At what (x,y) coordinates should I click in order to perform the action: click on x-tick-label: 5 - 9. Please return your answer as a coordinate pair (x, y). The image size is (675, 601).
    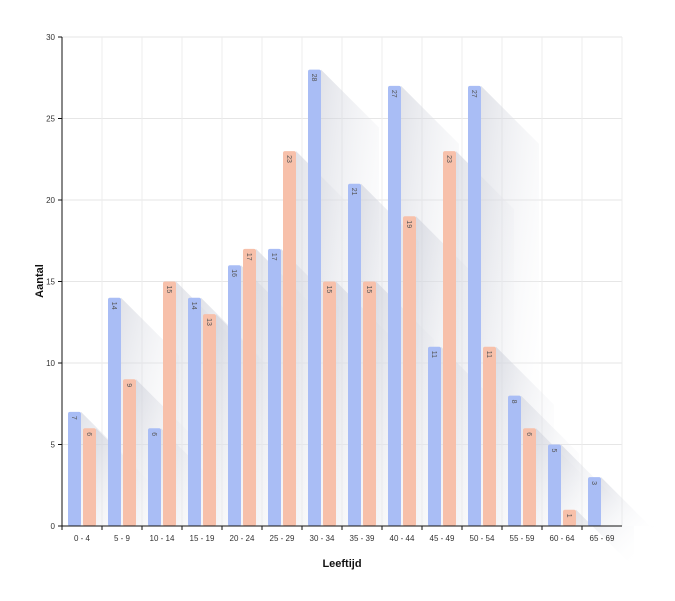
    Looking at the image, I should click on (122, 538).